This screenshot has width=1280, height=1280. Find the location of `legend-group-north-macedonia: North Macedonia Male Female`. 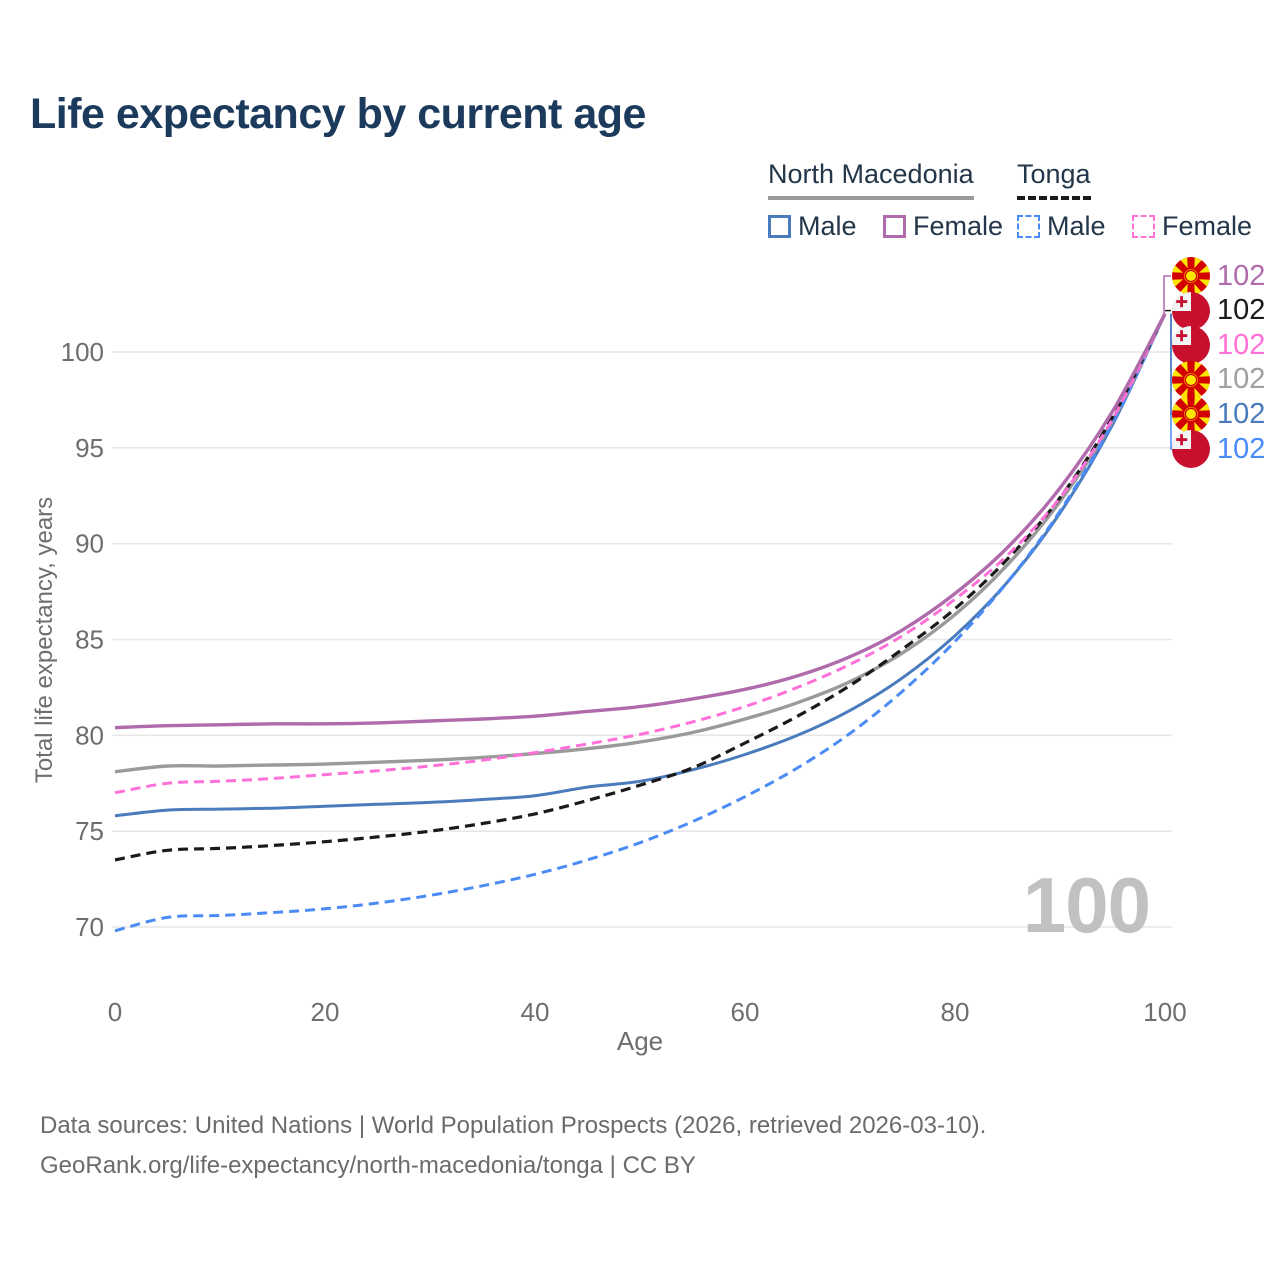

legend-group-north-macedonia: North Macedonia Male Female is located at coordinates (896, 201).